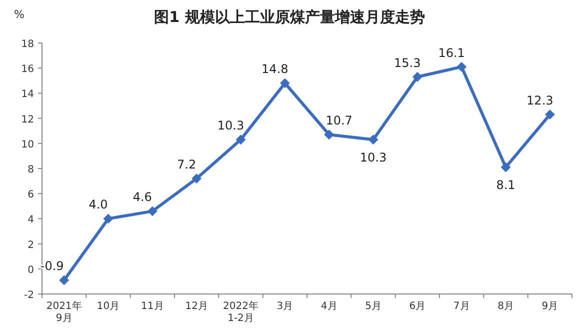 The width and height of the screenshot is (579, 334). I want to click on y-tick-label: 14, so click(27, 94).